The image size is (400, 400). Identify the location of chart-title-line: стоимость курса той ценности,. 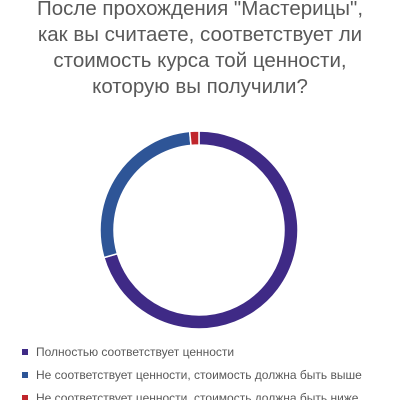
(200, 60).